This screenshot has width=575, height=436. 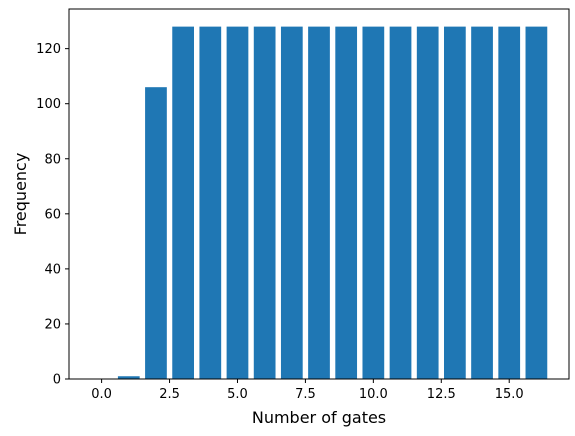 I want to click on x-tick-label: 0.0, so click(x=101, y=394).